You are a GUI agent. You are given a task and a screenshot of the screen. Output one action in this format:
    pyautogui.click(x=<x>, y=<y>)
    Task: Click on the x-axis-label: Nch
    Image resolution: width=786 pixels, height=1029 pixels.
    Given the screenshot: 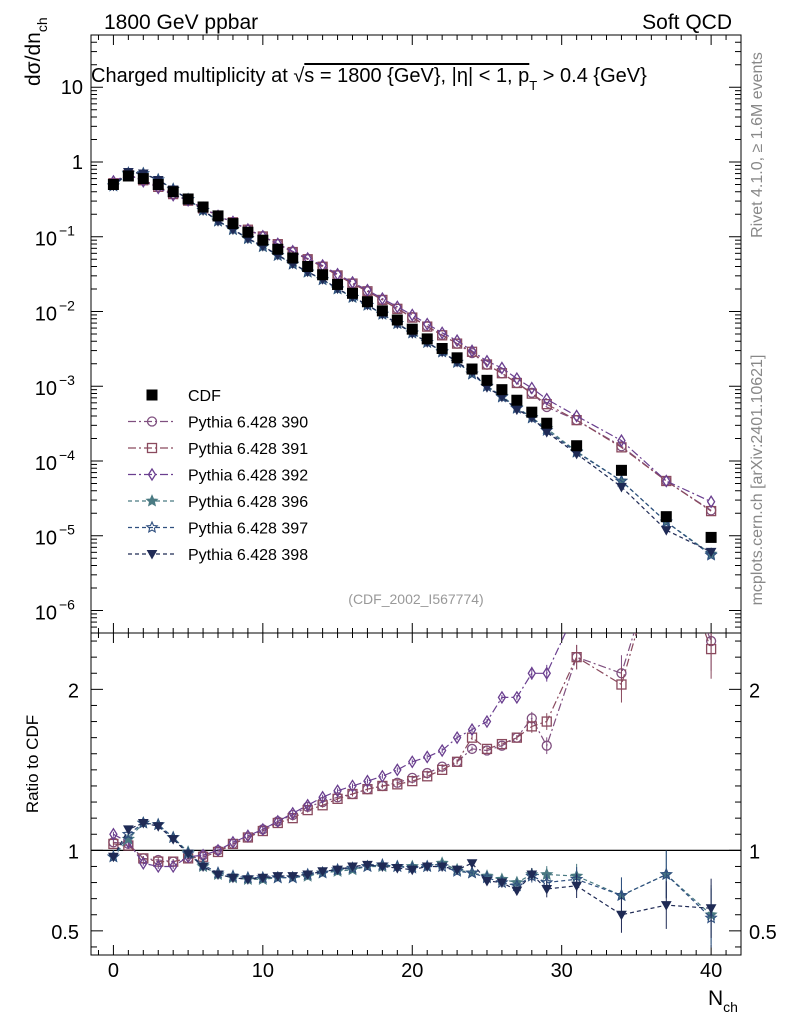 What is the action you would take?
    pyautogui.click(x=723, y=1001)
    